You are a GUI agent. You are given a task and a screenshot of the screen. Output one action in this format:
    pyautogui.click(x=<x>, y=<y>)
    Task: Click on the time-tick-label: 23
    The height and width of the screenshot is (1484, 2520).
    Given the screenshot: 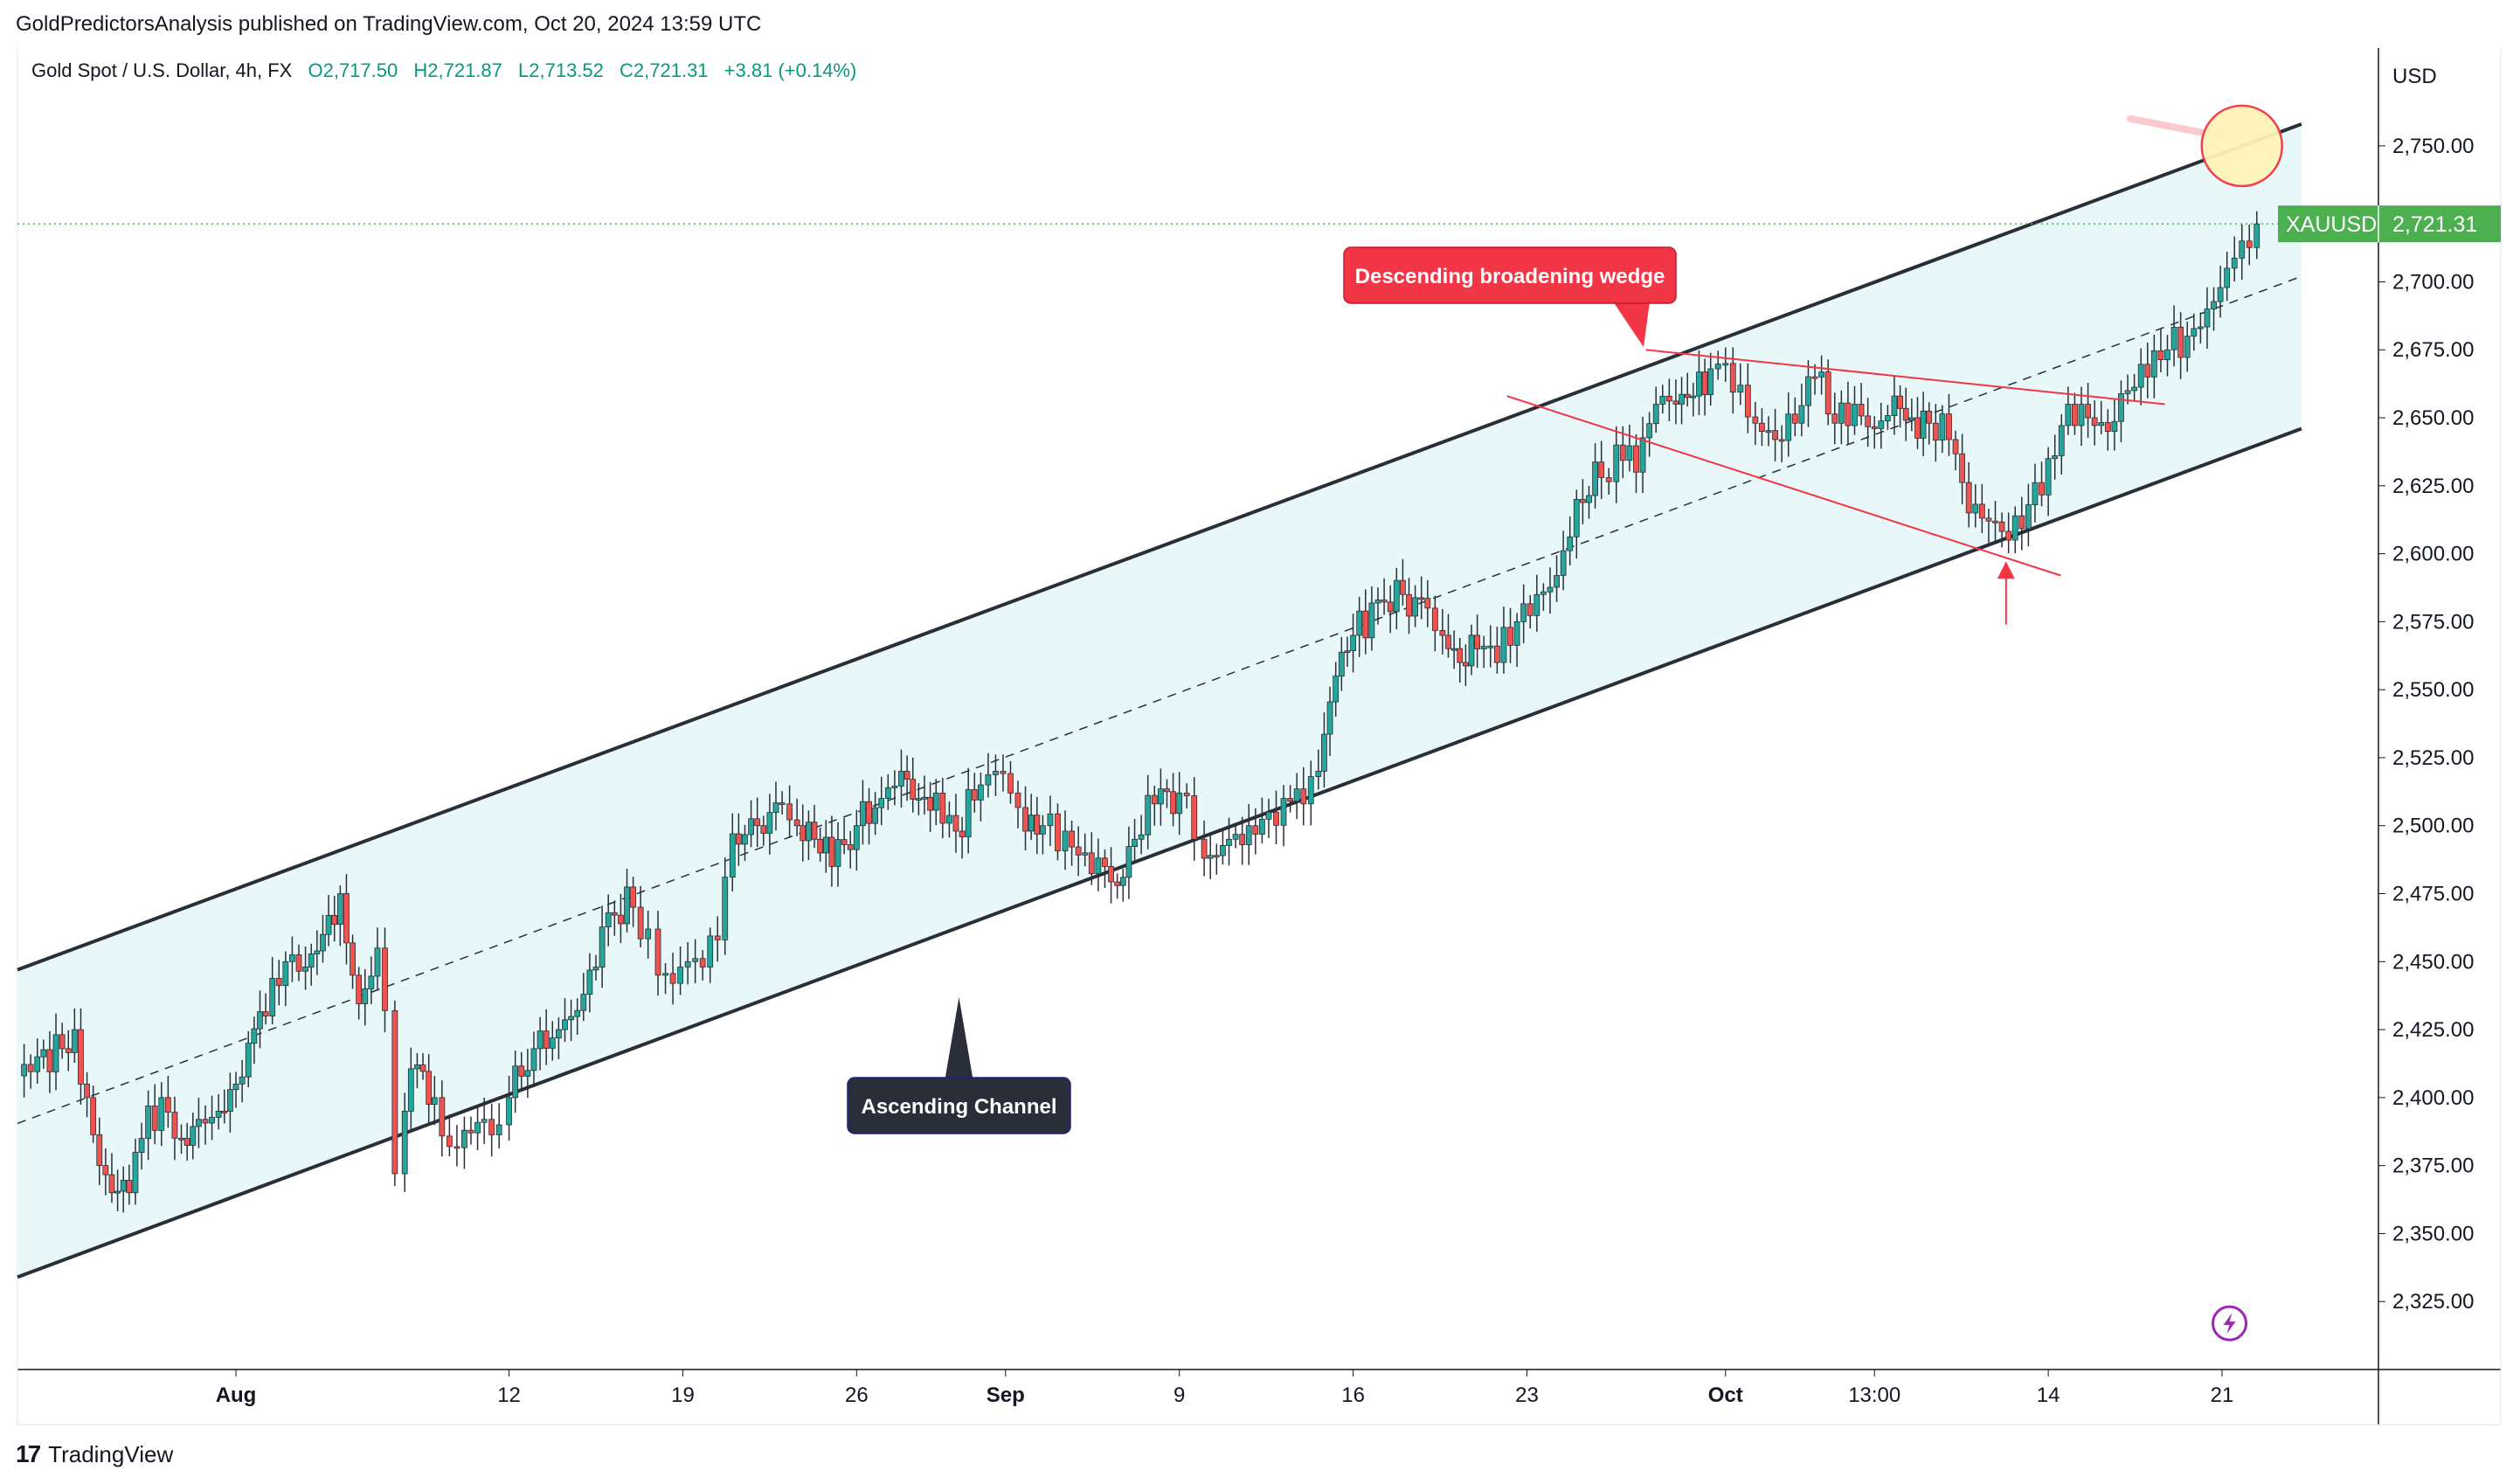 What is the action you would take?
    pyautogui.click(x=1527, y=1395)
    